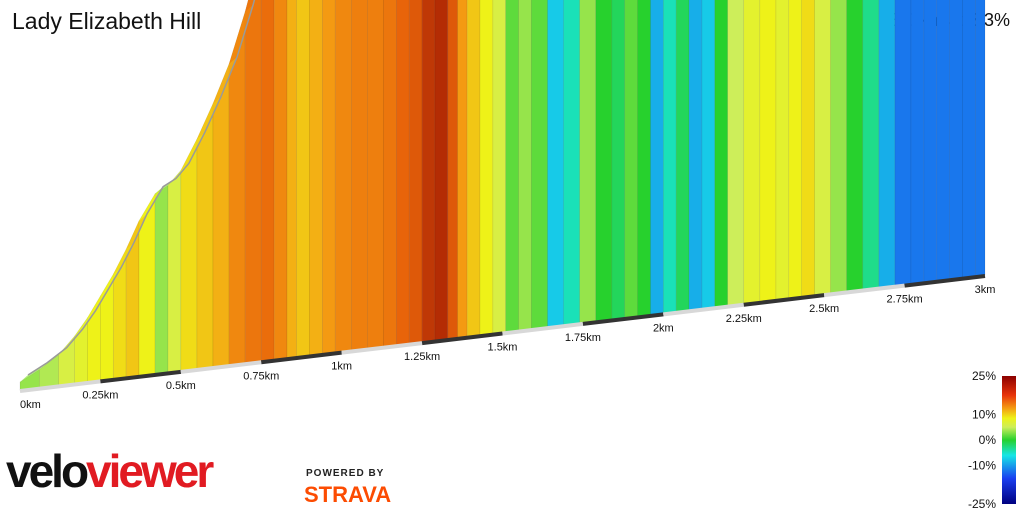 This screenshot has height=512, width=1024. Describe the element at coordinates (982, 504) in the screenshot. I see `gradient-legend-label: -25%` at that location.